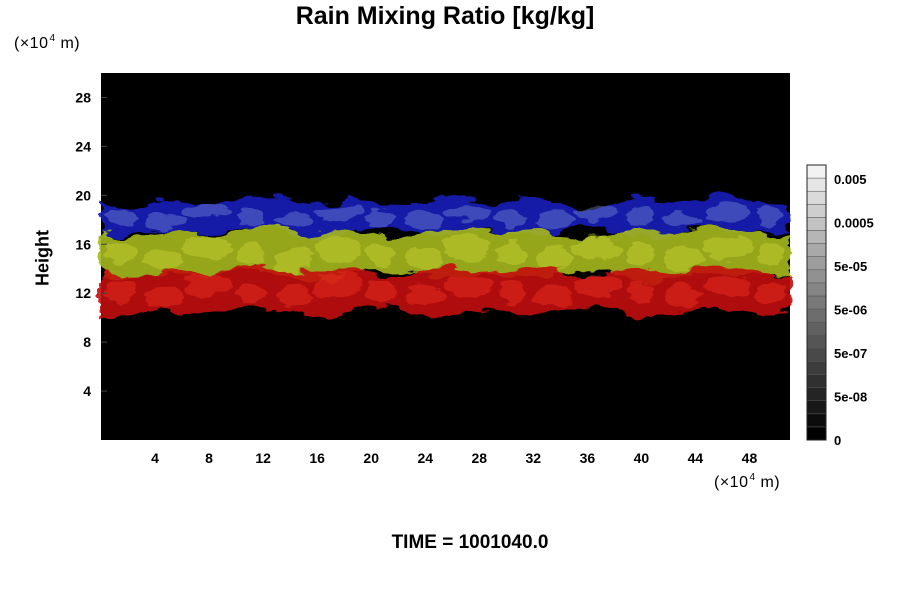 This screenshot has height=600, width=900. I want to click on y-unit-prefix: (×10, so click(31, 43).